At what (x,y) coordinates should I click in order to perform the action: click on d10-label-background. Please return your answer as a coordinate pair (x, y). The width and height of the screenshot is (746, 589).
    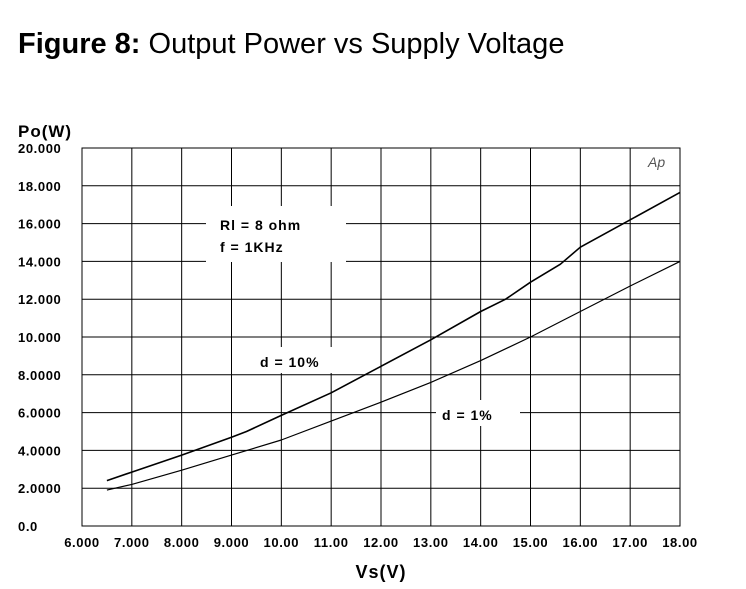
    Looking at the image, I should click on (294, 360).